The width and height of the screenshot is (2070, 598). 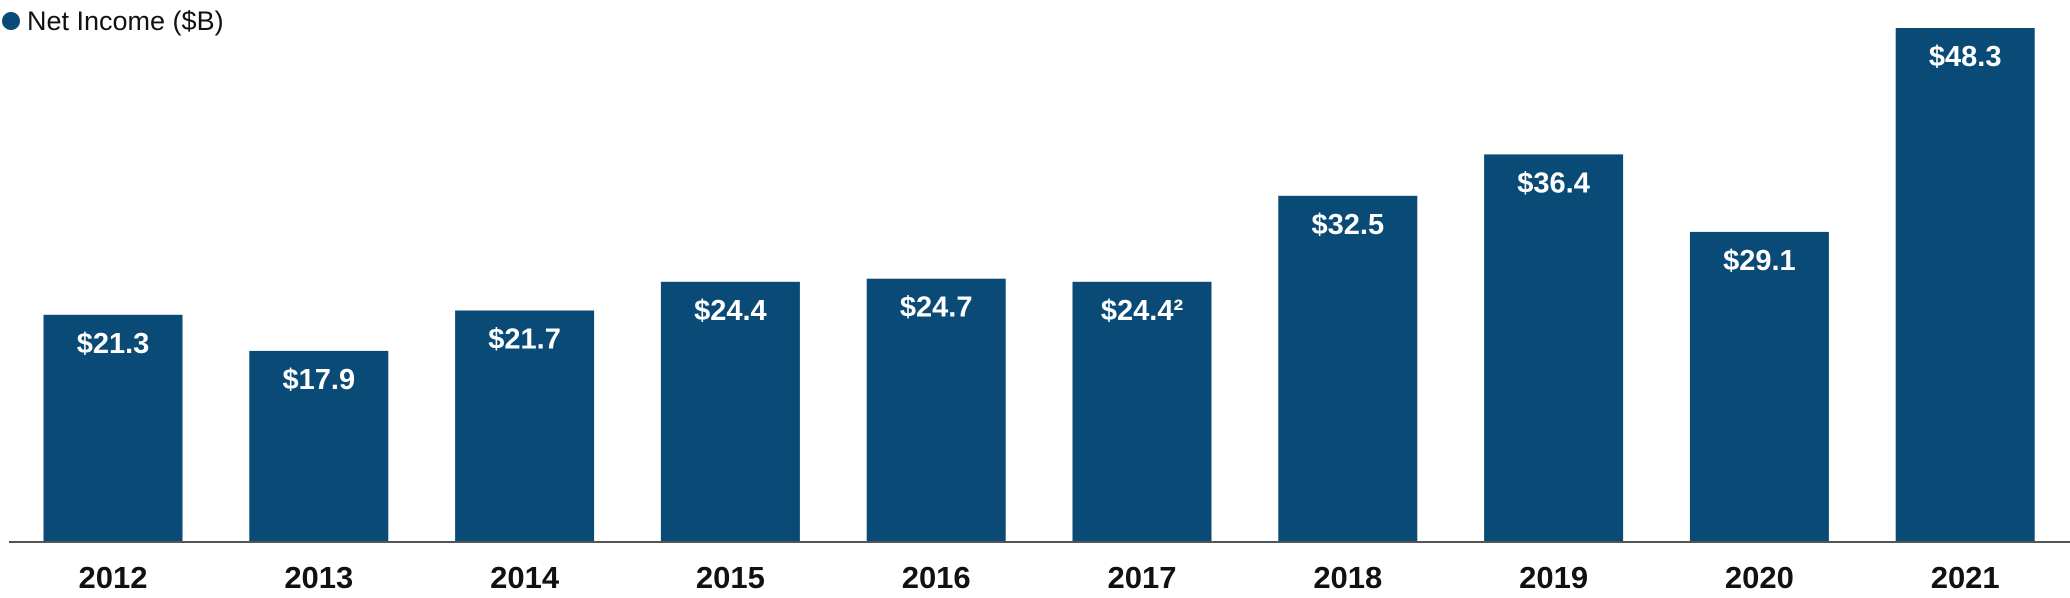 I want to click on x-tick-label-2013: 2013, so click(x=318, y=577).